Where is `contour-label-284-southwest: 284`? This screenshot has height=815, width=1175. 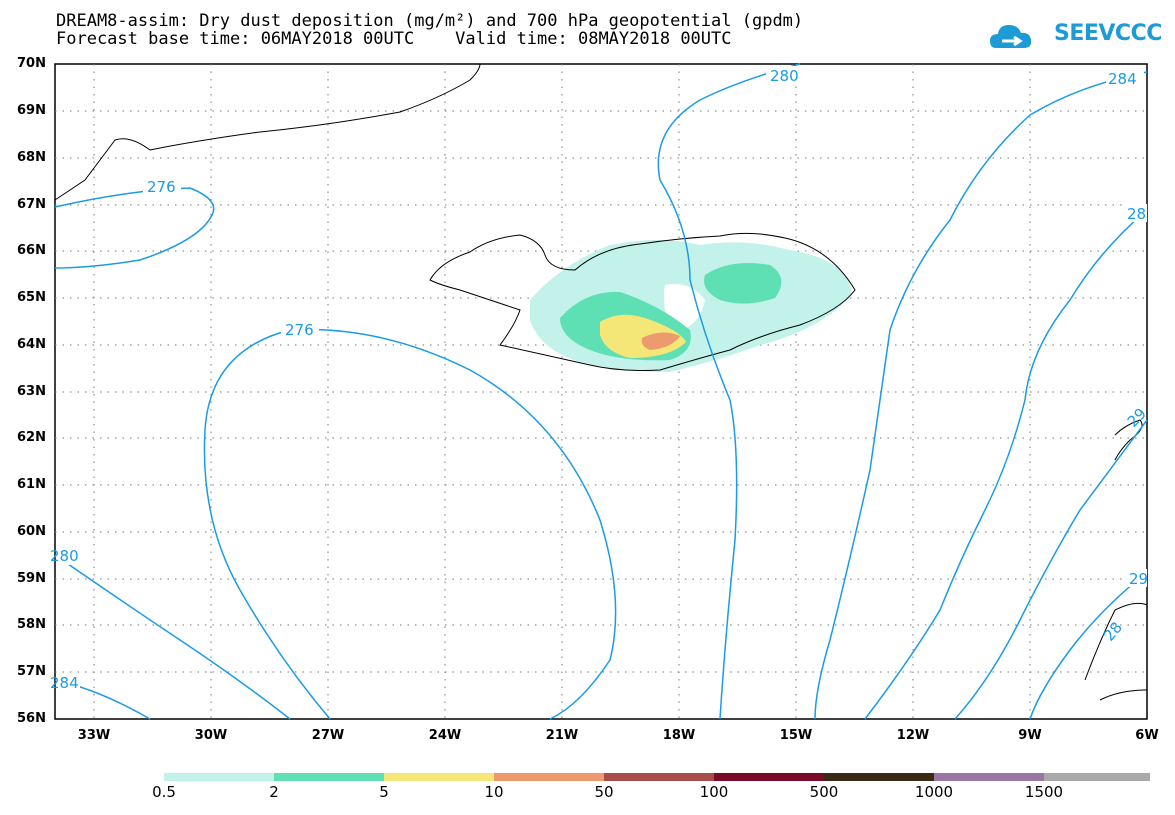 contour-label-284-southwest: 284 is located at coordinates (64, 683).